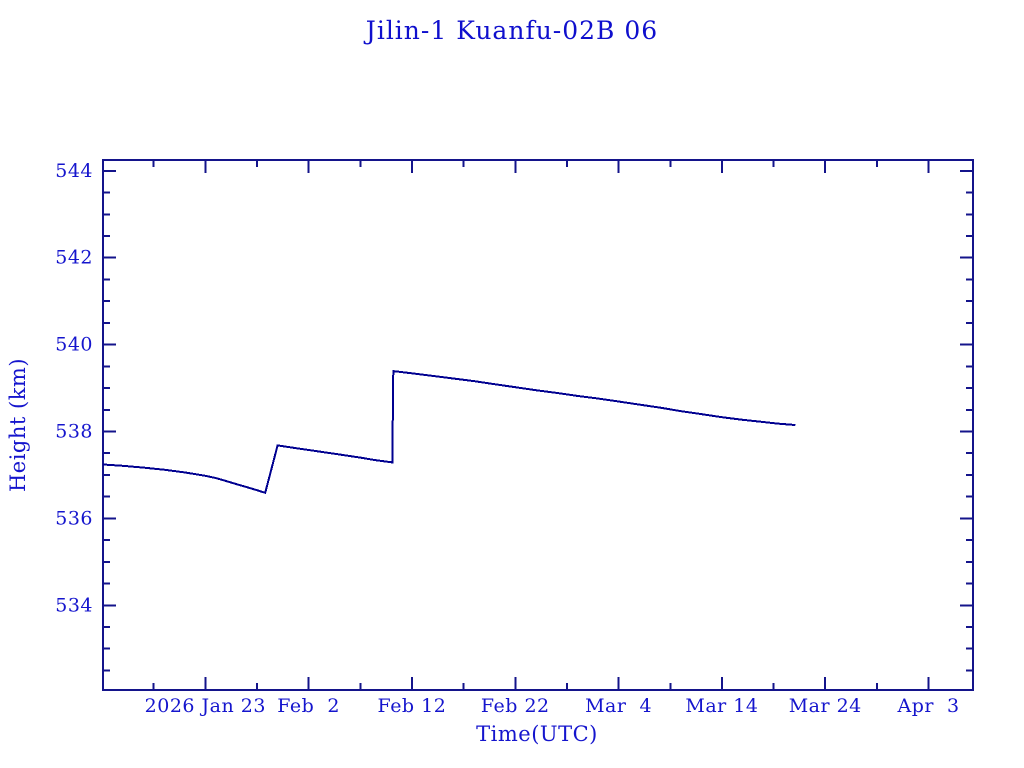 The width and height of the screenshot is (1024, 768). I want to click on y-axis-title: Height (km), so click(18, 425).